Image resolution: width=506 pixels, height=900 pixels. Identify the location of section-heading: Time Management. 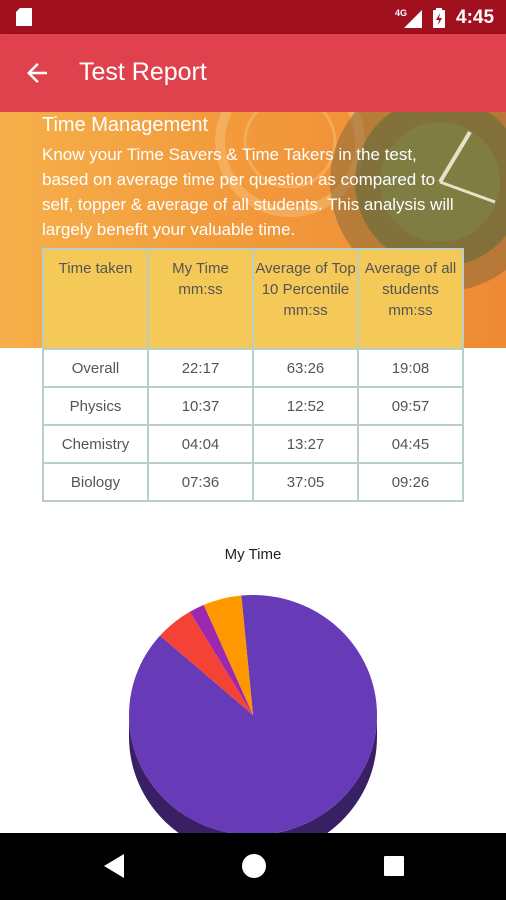
(125, 125).